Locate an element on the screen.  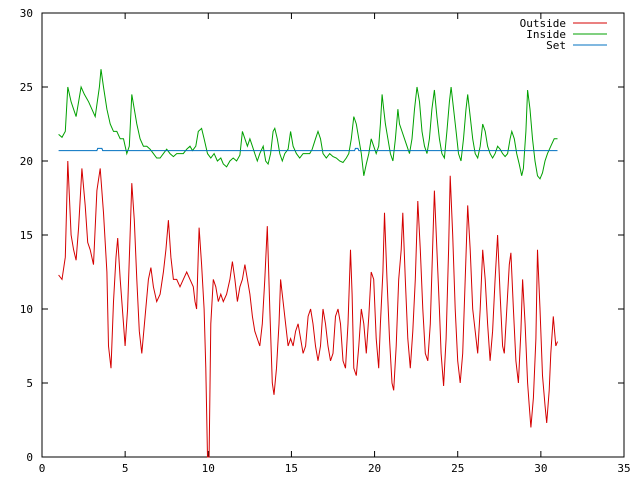
x-tick-label: 15 is located at coordinates (291, 468).